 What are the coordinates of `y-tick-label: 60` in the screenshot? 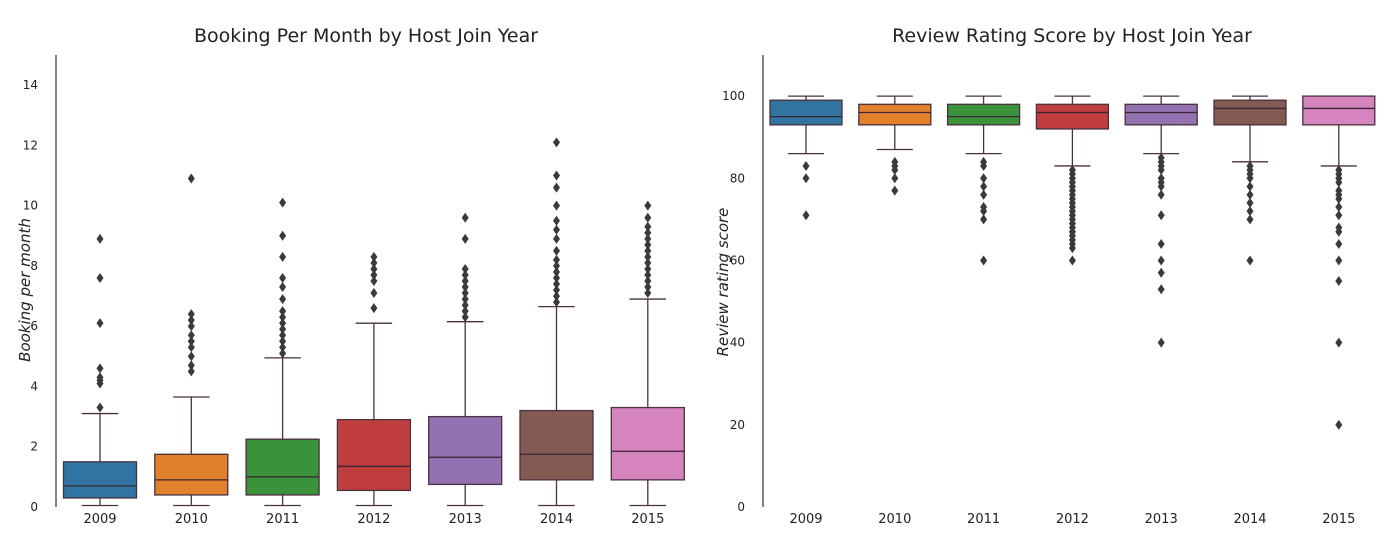 It's located at (737, 260).